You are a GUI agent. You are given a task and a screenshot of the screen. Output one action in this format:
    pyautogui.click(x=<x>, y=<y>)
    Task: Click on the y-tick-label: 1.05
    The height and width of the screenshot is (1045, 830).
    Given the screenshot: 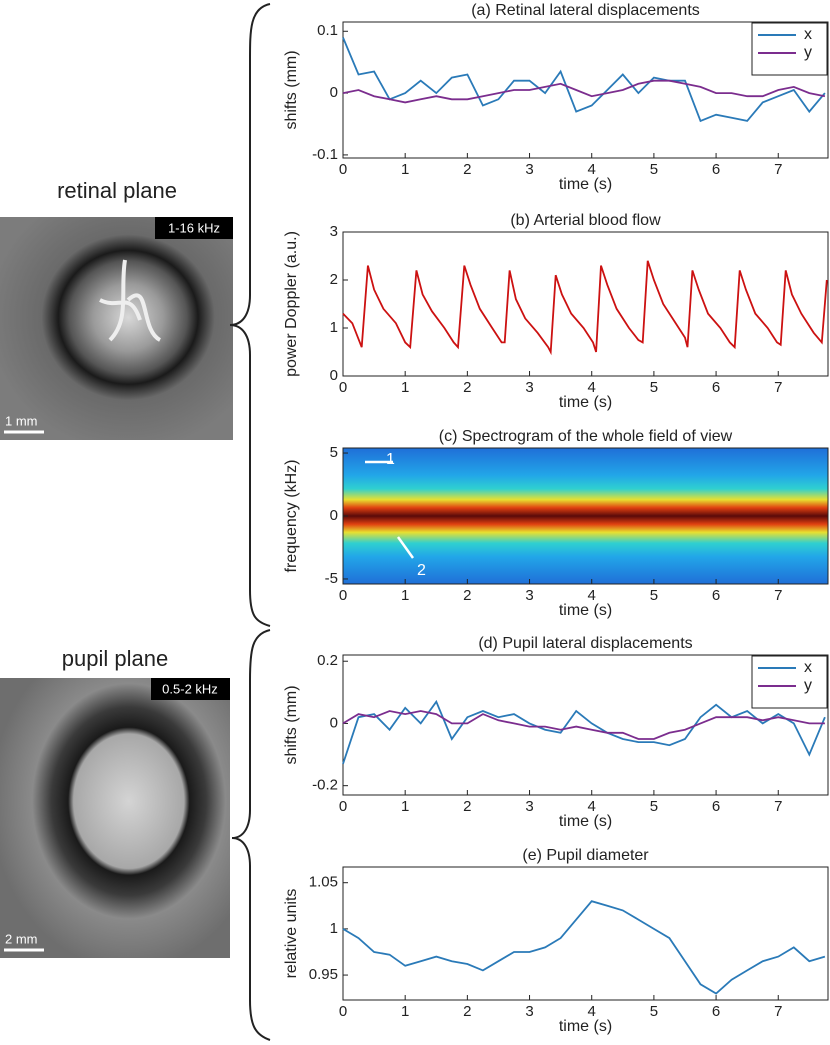 What is the action you would take?
    pyautogui.click(x=323, y=882)
    